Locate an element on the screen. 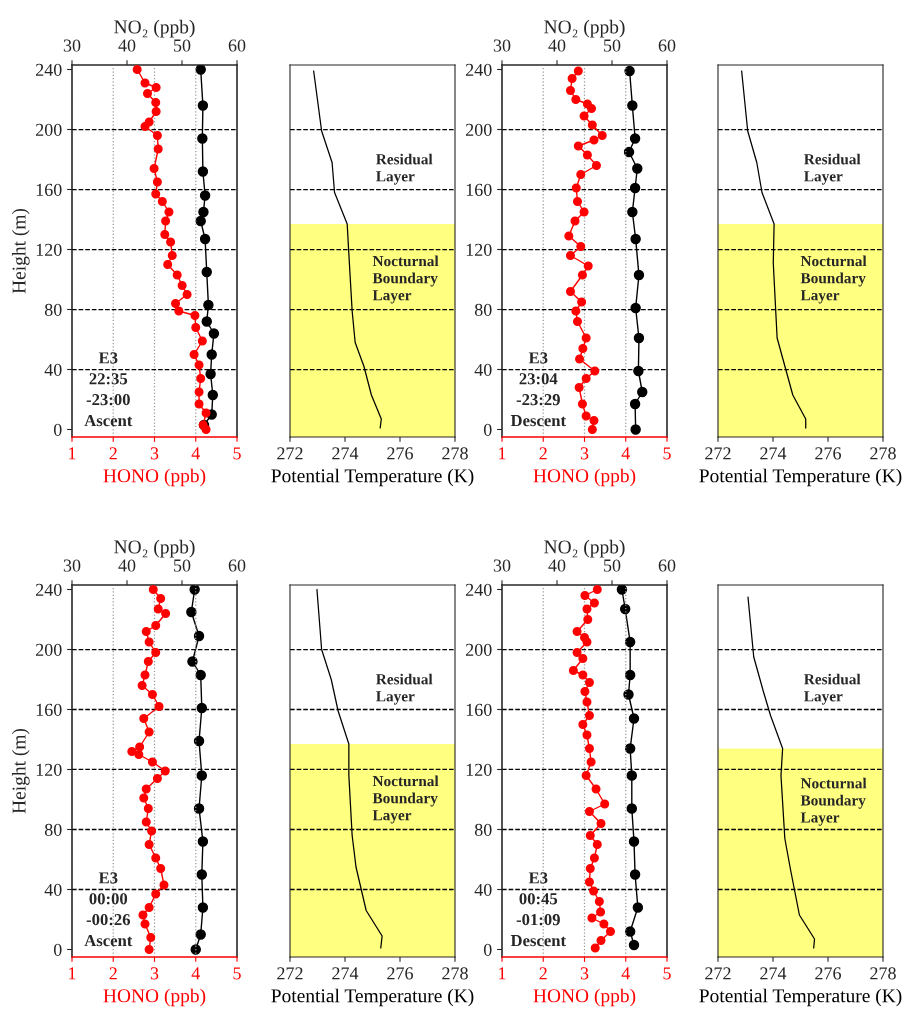 The width and height of the screenshot is (924, 1021). x-axis-title: HONO (ppb) is located at coordinates (154, 477).